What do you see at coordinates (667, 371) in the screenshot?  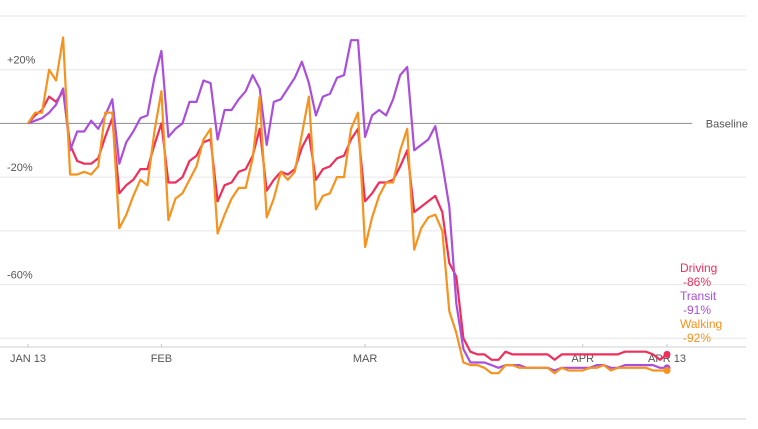 I see `walking-end-point` at bounding box center [667, 371].